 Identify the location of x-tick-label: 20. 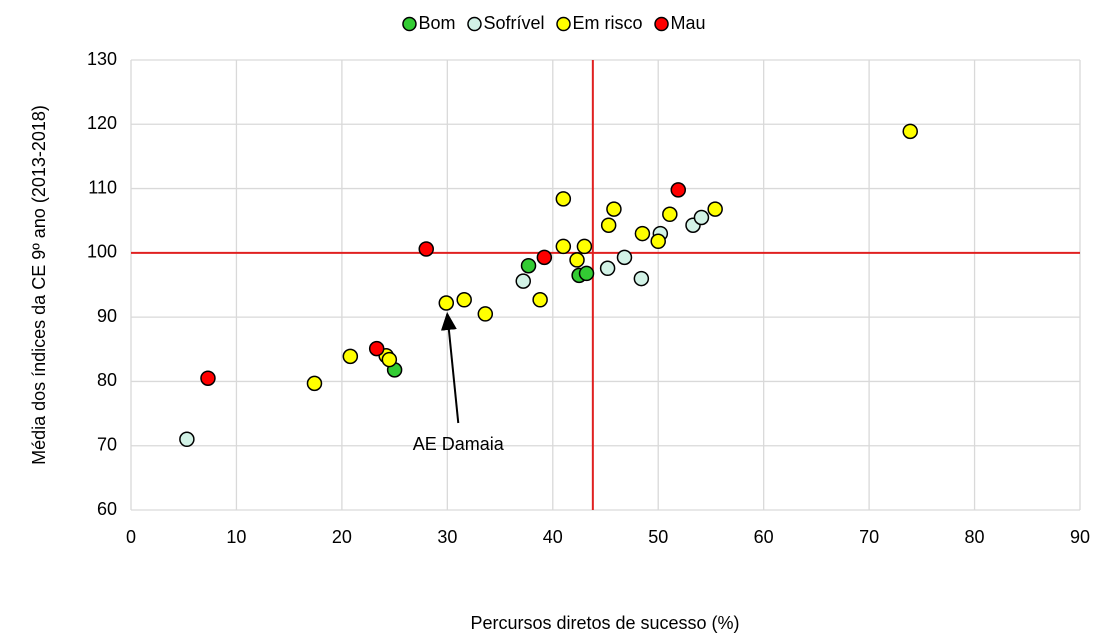
(342, 537).